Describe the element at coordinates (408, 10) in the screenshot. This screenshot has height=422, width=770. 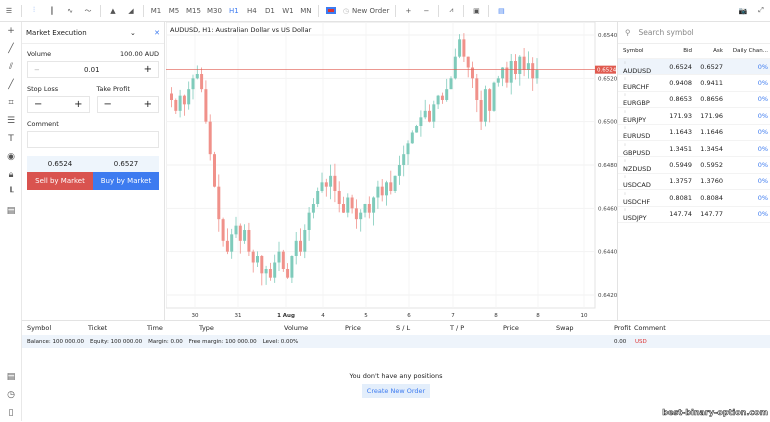
I see `zoom-in-button: +` at that location.